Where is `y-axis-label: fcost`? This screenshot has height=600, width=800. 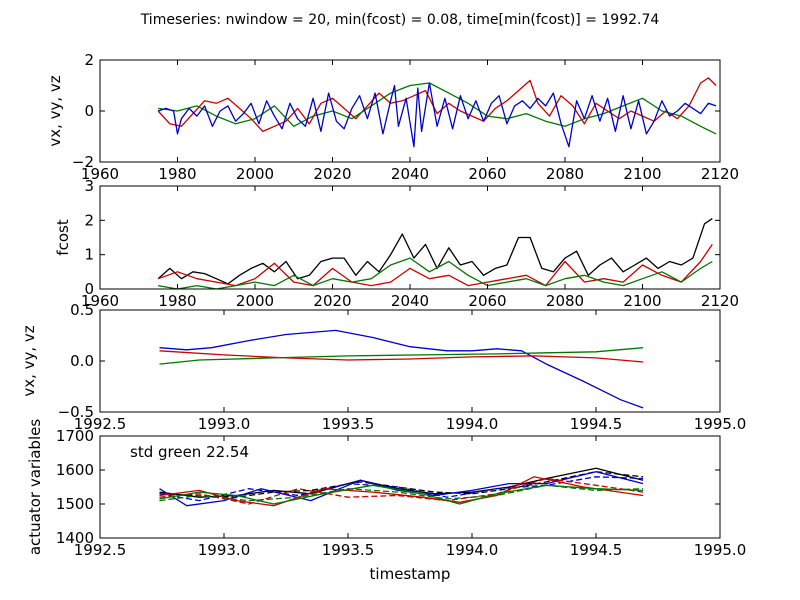
y-axis-label: fcost is located at coordinates (63, 237).